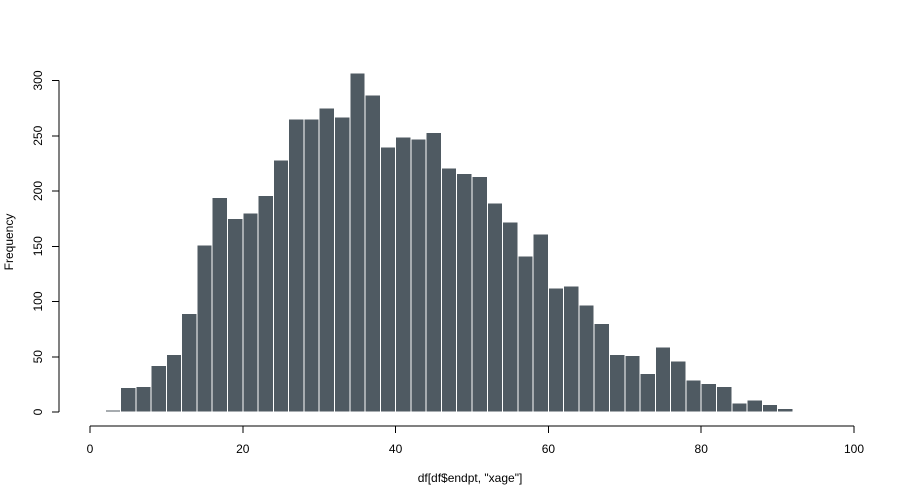 The image size is (900, 500). Describe the element at coordinates (38, 191) in the screenshot. I see `y-tick-label: 200` at that location.